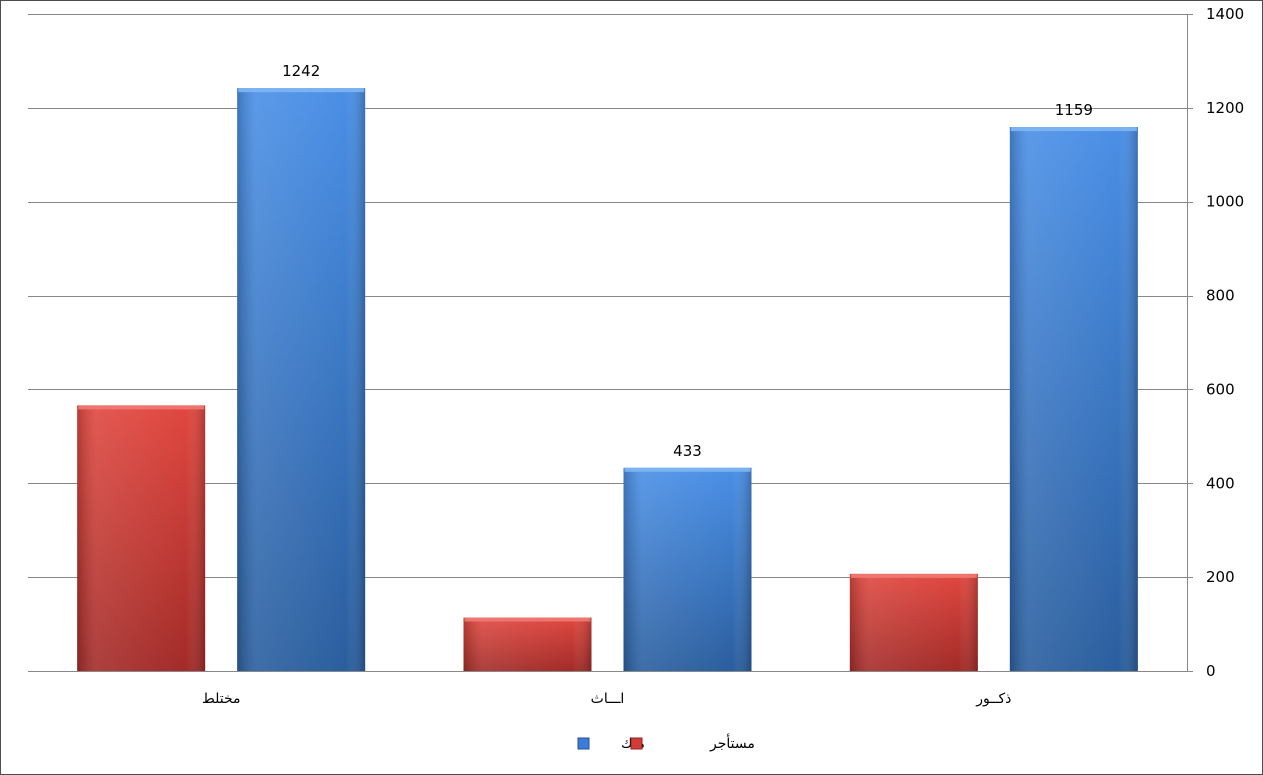 This screenshot has width=1263, height=775. I want to click on data-label: 433, so click(687, 451).